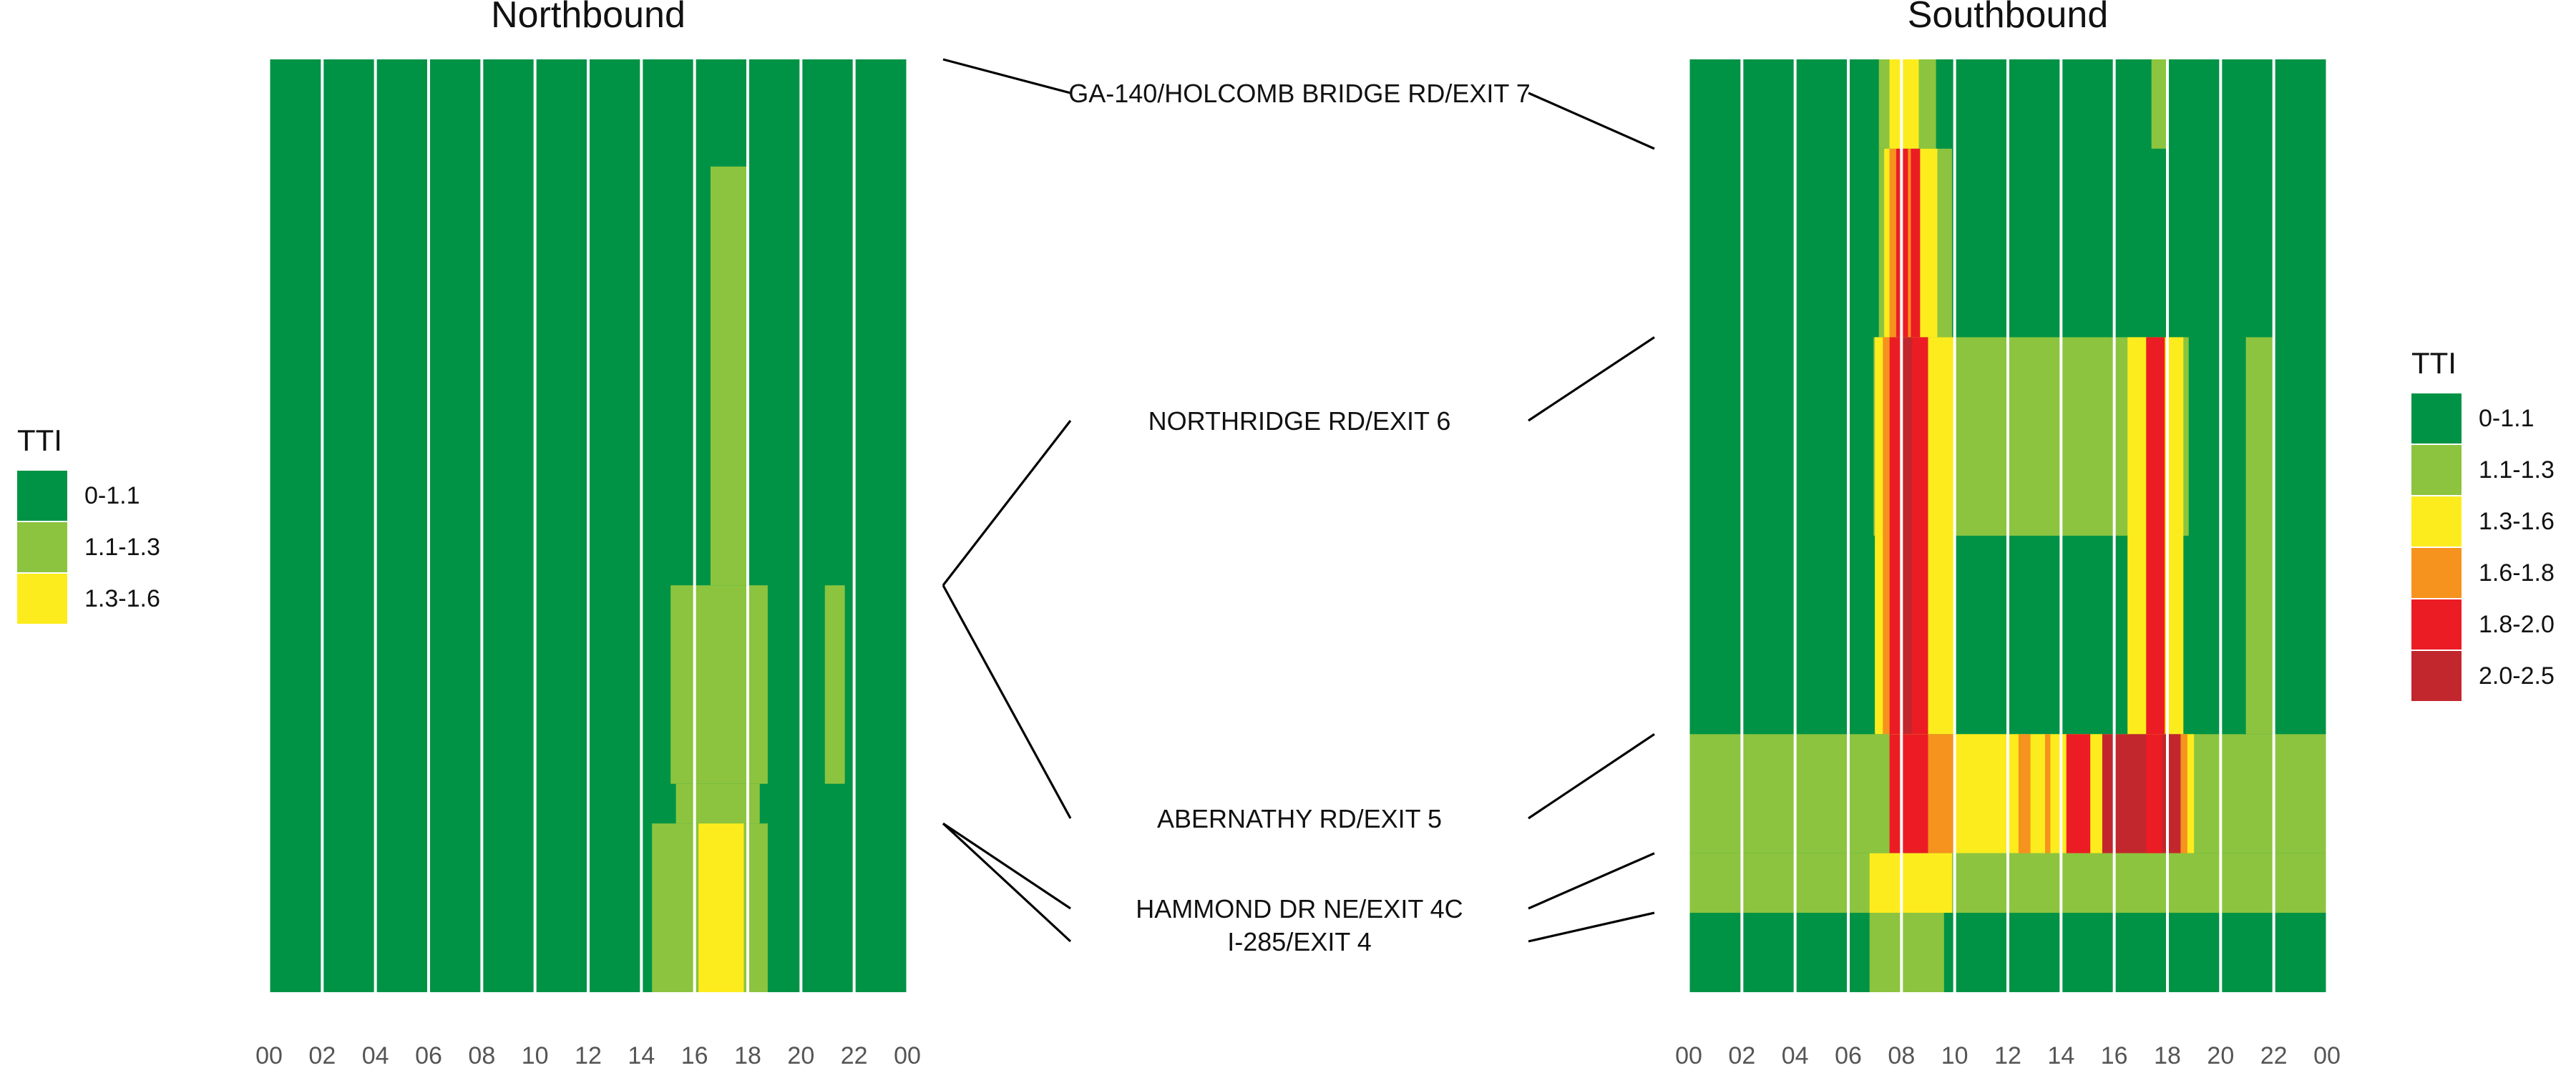  I want to click on interchange-label: ABERNATHY RD/EXIT 5, so click(1299, 818).